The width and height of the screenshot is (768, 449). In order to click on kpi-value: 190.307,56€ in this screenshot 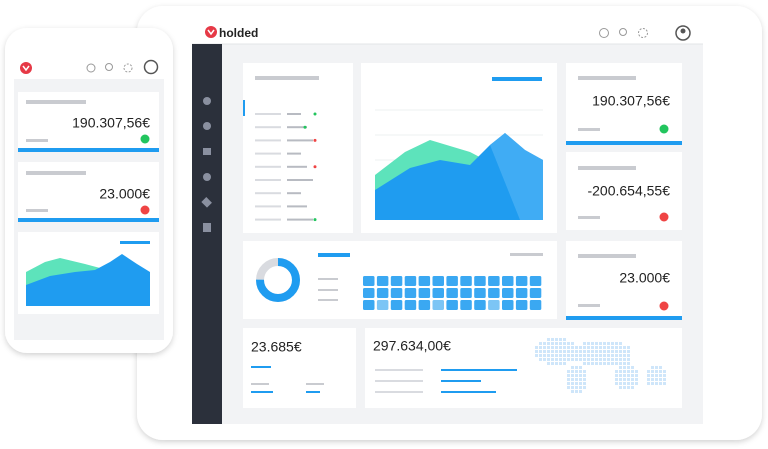, I will do `click(111, 123)`.